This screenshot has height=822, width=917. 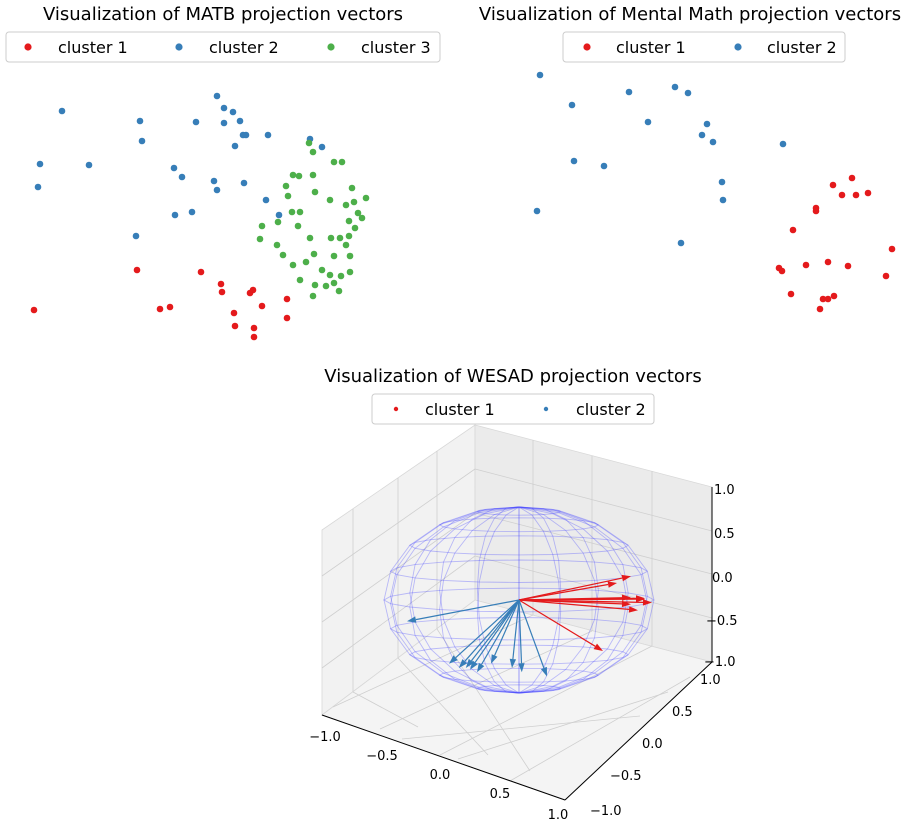 I want to click on matb-title: Visualization of MATB projection vectors, so click(x=223, y=14).